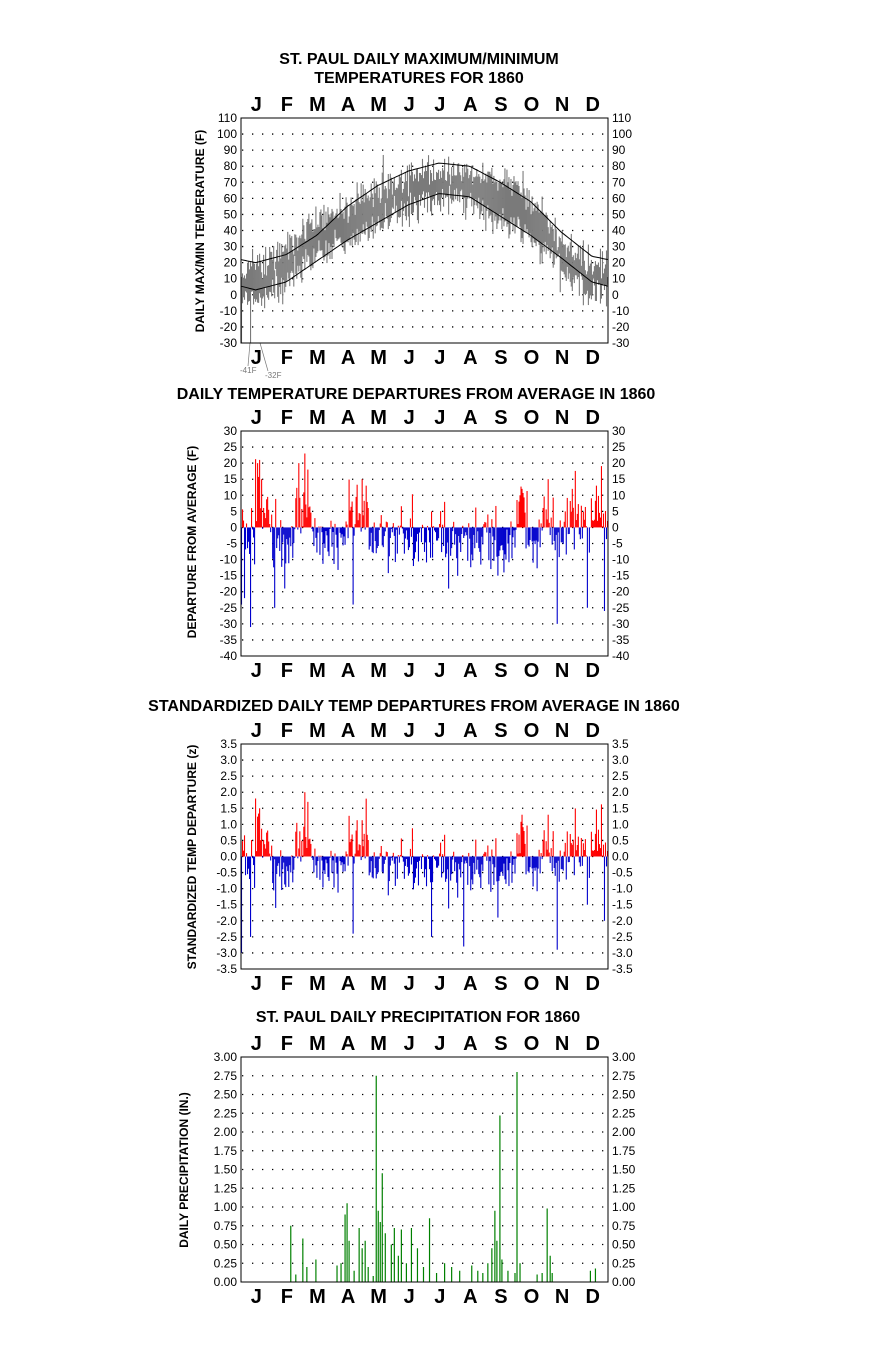  Describe the element at coordinates (226, 969) in the screenshot. I see `y-tick-label-left: -3.5` at that location.